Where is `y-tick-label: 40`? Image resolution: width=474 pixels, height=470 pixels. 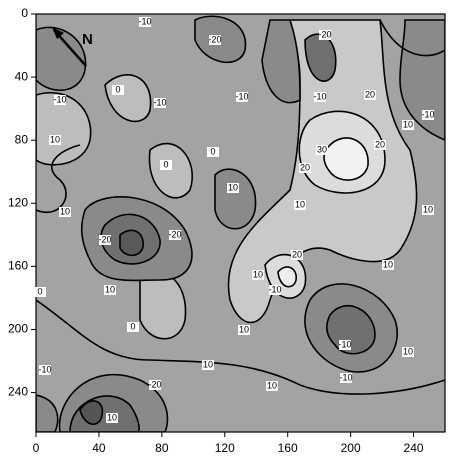
y-tick-label: 40 is located at coordinates (22, 76).